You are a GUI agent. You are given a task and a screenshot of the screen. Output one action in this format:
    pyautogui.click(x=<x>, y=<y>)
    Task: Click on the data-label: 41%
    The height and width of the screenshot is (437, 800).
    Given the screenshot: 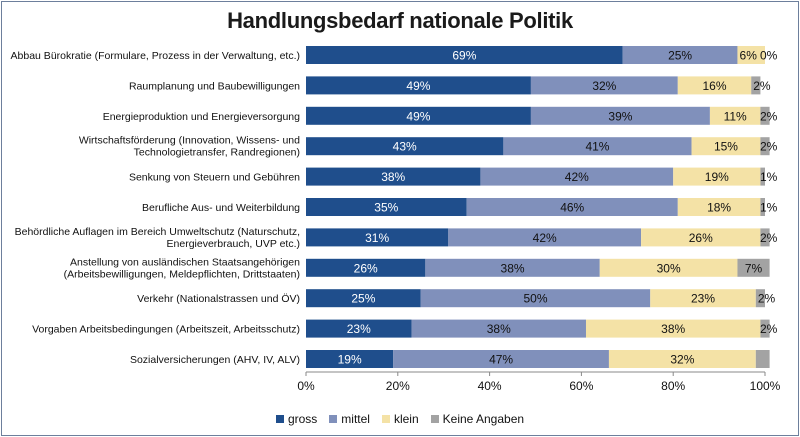 What is the action you would take?
    pyautogui.click(x=597, y=147)
    